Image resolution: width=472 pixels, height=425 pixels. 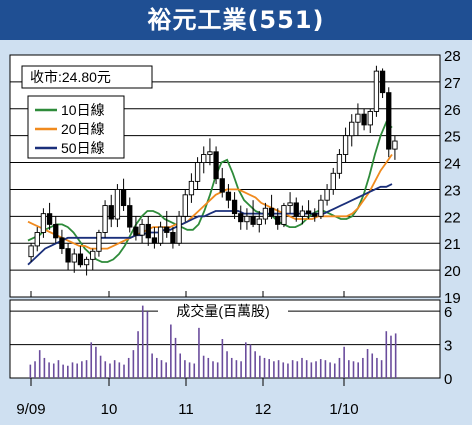 What do you see at coordinates (343, 409) in the screenshot?
I see `x-tick-label: 1/10` at bounding box center [343, 409].